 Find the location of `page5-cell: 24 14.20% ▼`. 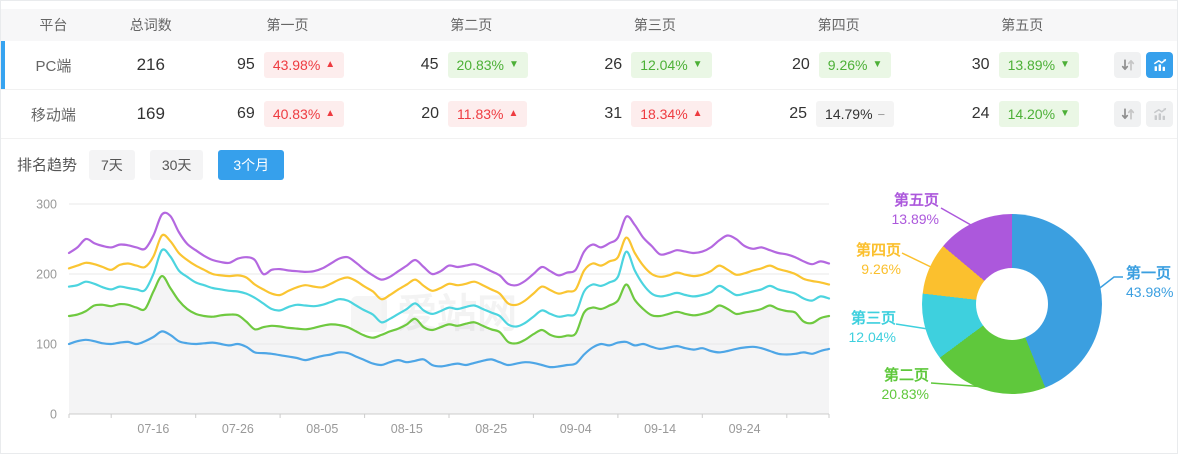

page5-cell: 24 14.20% ▼ is located at coordinates (1022, 114).